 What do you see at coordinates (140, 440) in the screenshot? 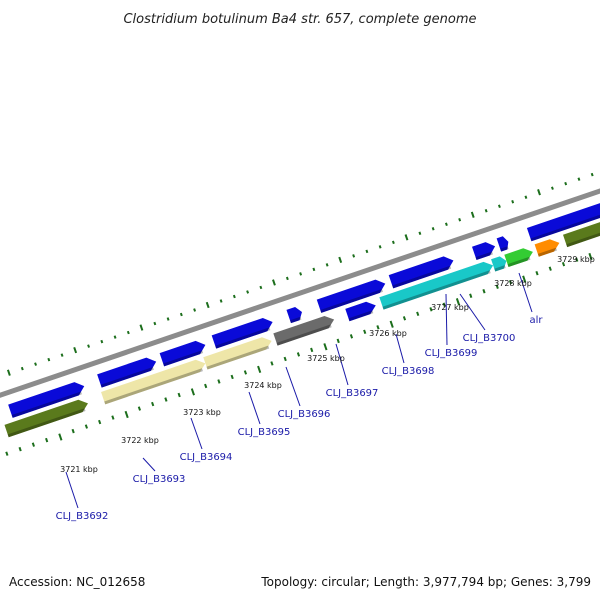
I see `kbp-tick-label: 3722 kbp` at bounding box center [140, 440].